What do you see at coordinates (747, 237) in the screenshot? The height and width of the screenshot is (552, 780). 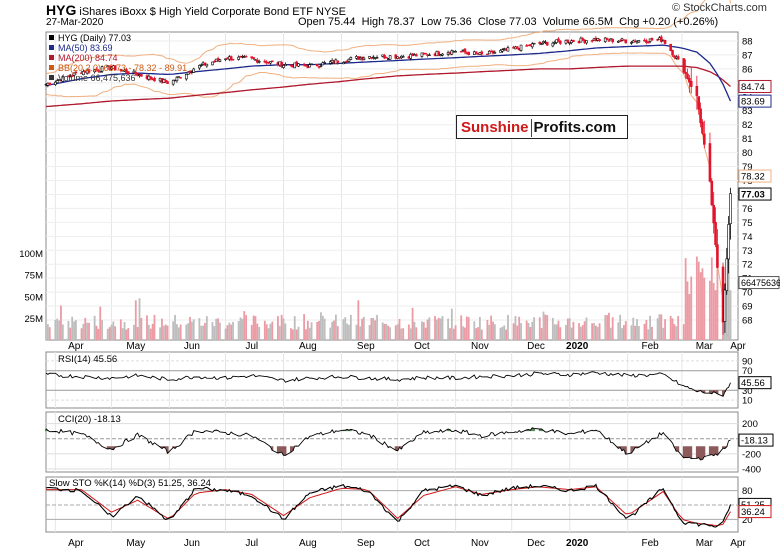 I see `price-tick-label: 74` at bounding box center [747, 237].